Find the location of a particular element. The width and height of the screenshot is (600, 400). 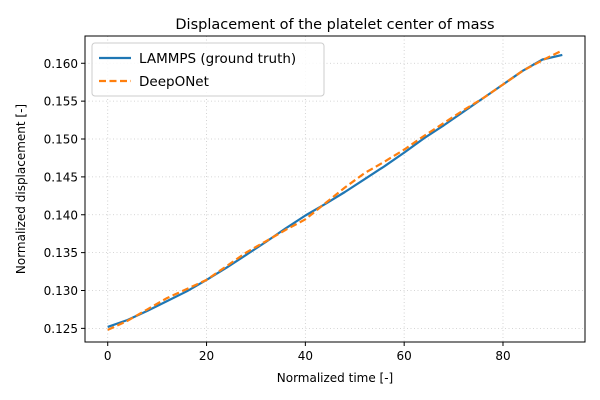

x-tick-label: 0 is located at coordinates (108, 356).